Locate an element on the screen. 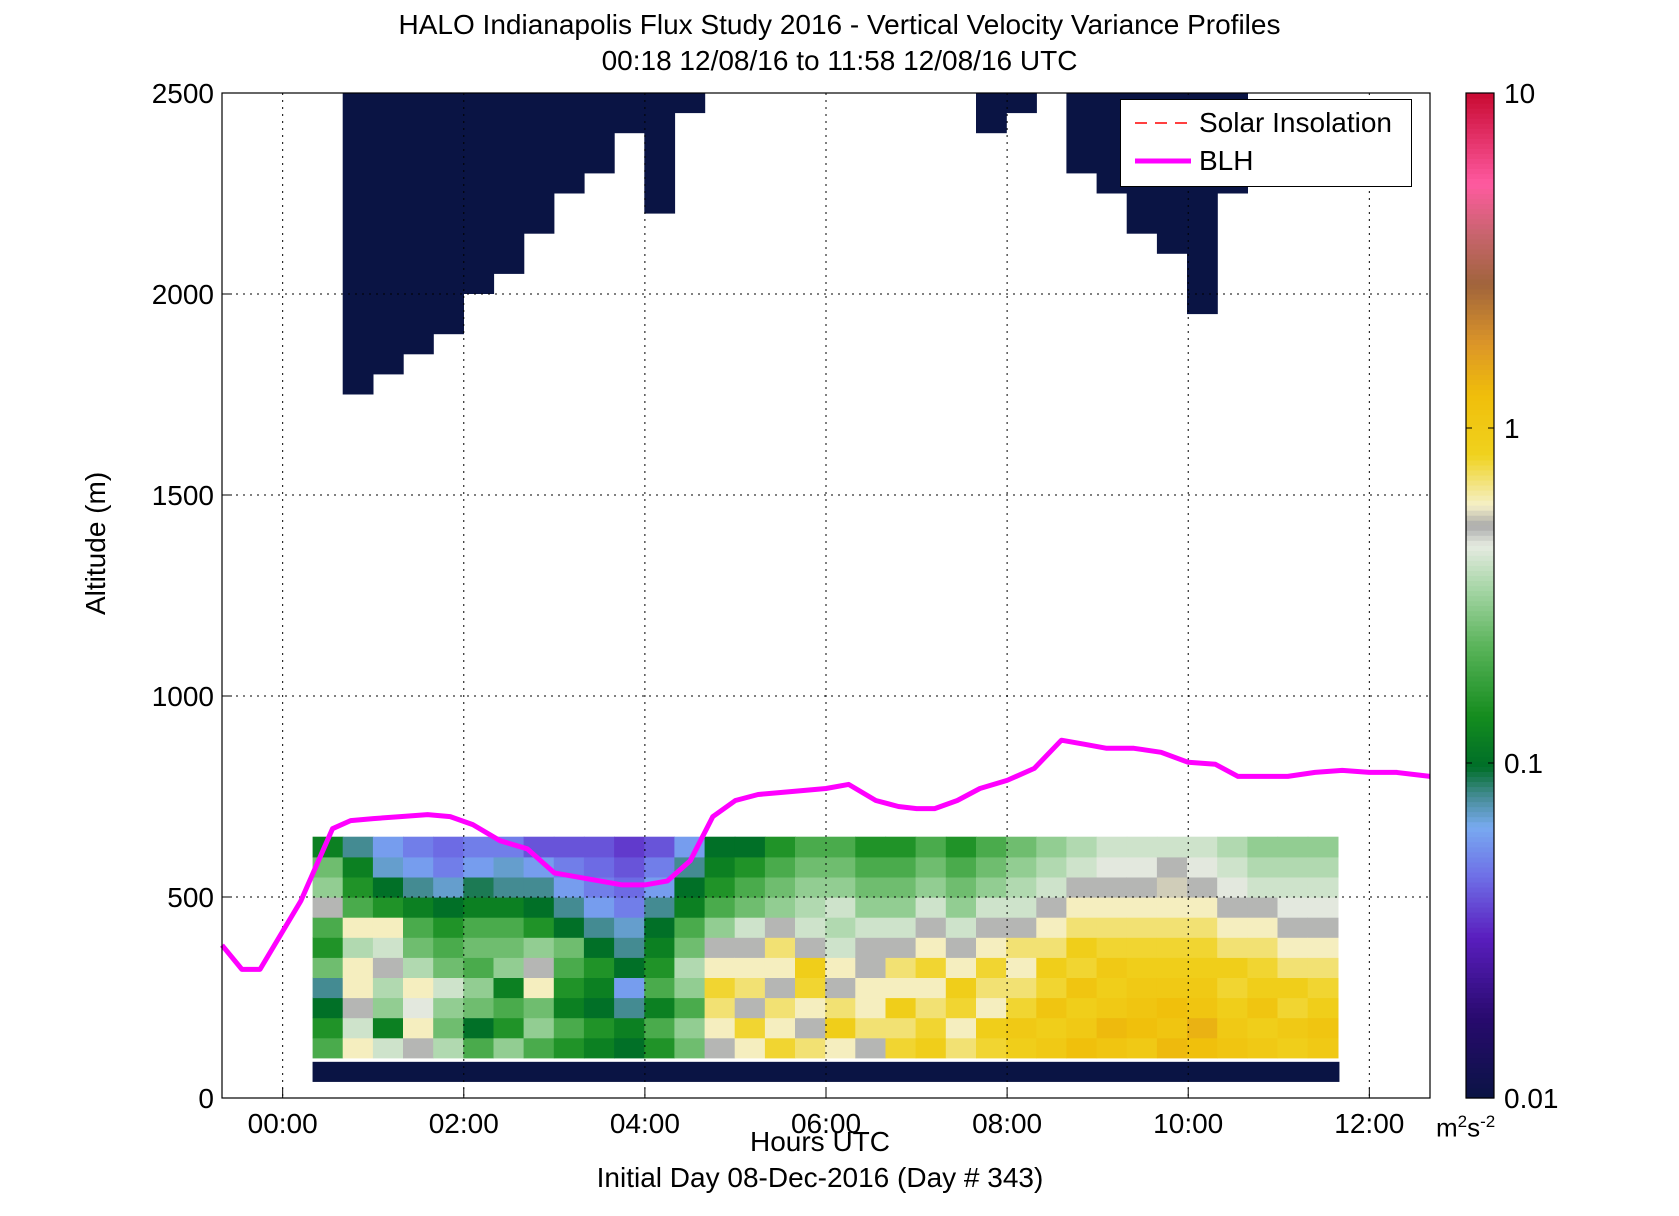 Image resolution: width=1679 pixels, height=1216 pixels. solar-line-swatch is located at coordinates (1163, 123).